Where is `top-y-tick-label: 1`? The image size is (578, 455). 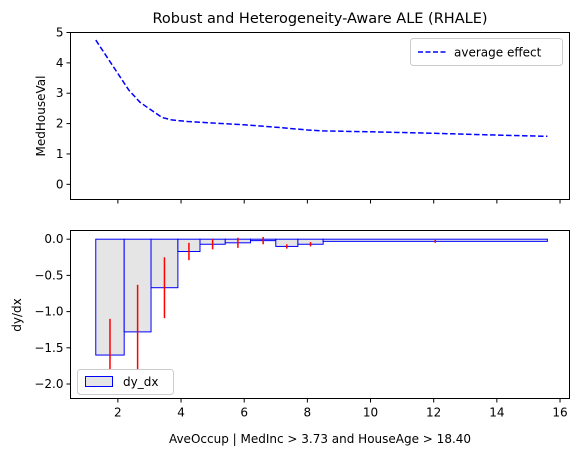 top-y-tick-label: 1 is located at coordinates (60, 154).